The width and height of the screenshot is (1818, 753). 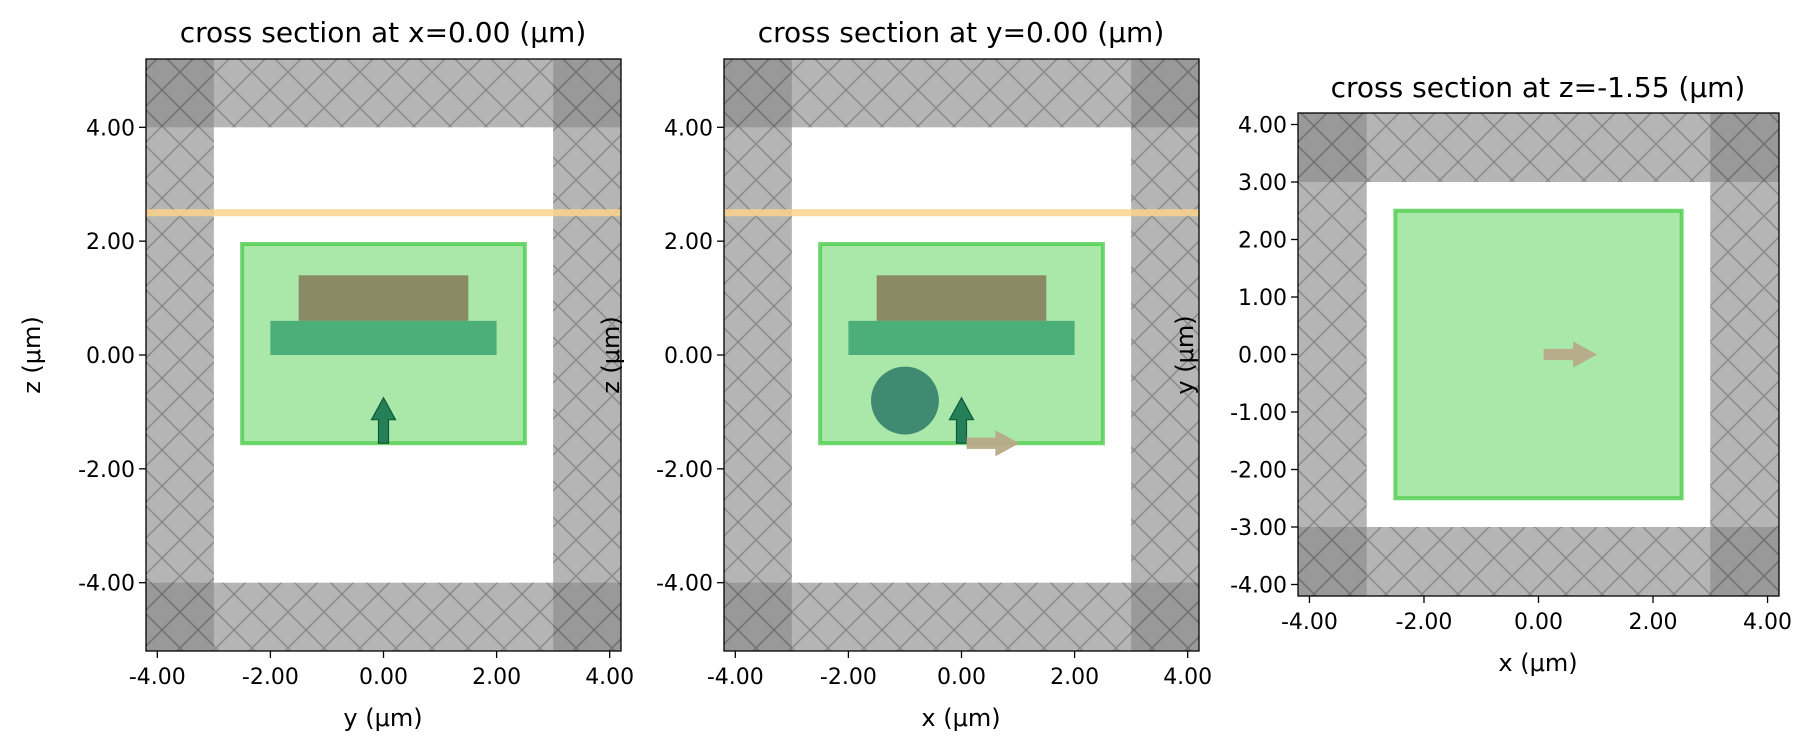 What do you see at coordinates (961, 32) in the screenshot?
I see `panel-2-title: cross section at y=0.00 (μm)` at bounding box center [961, 32].